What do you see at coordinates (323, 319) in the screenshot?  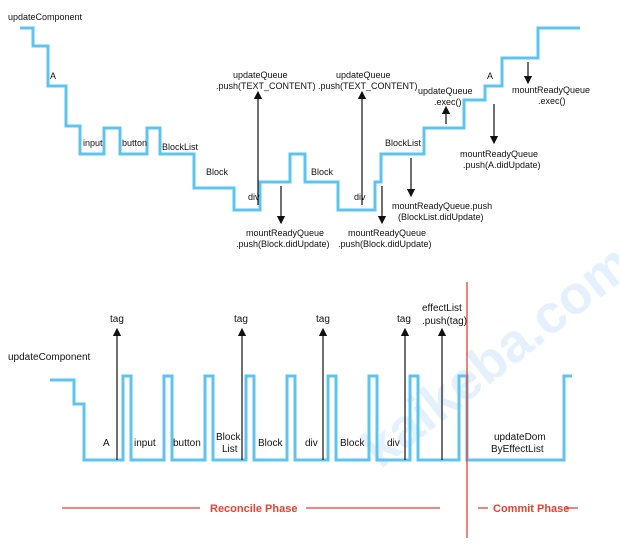 I see `tag-label-3: tag` at bounding box center [323, 319].